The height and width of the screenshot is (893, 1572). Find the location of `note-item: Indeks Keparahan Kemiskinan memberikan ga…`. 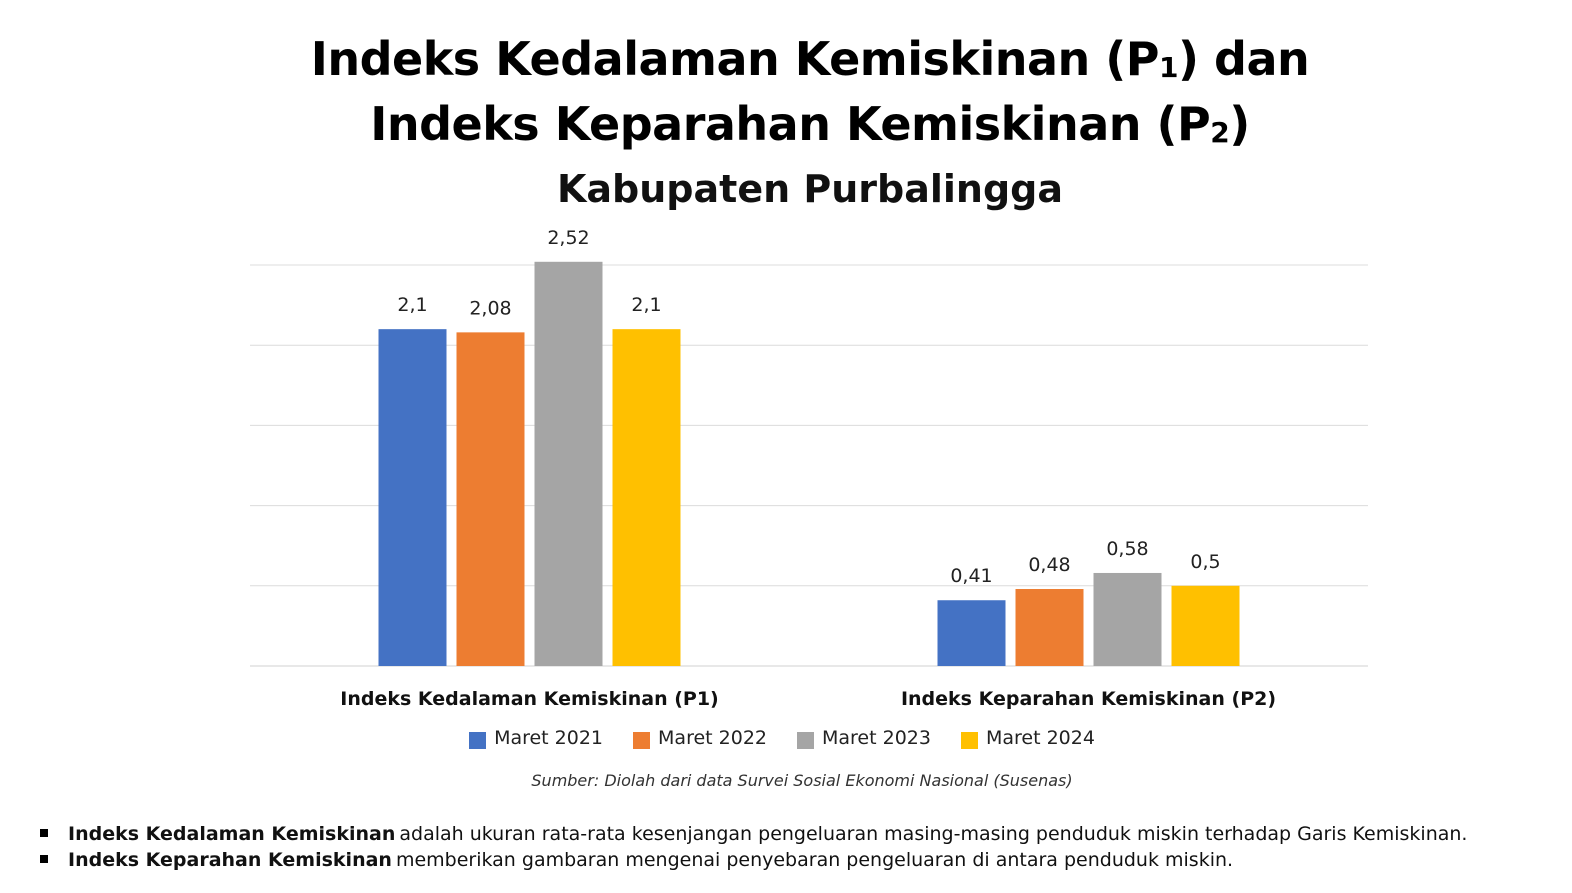

note-item: Indeks Keparahan Kemiskinan memberikan ga… is located at coordinates (805, 860).